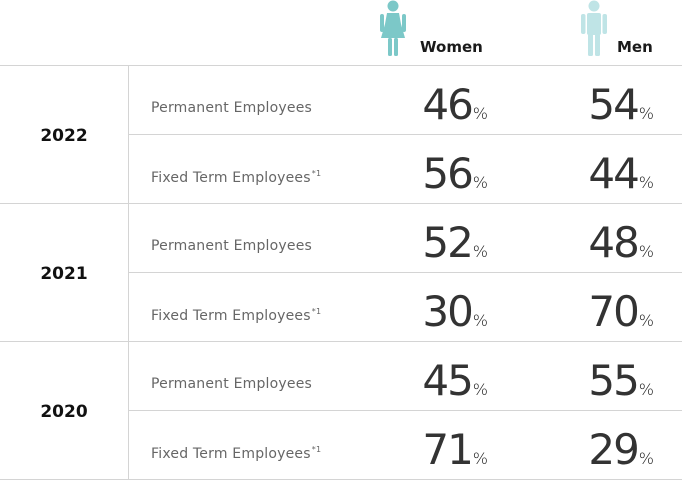 The image size is (682, 480). What do you see at coordinates (613, 104) in the screenshot?
I see `percentage-value: 54` at bounding box center [613, 104].